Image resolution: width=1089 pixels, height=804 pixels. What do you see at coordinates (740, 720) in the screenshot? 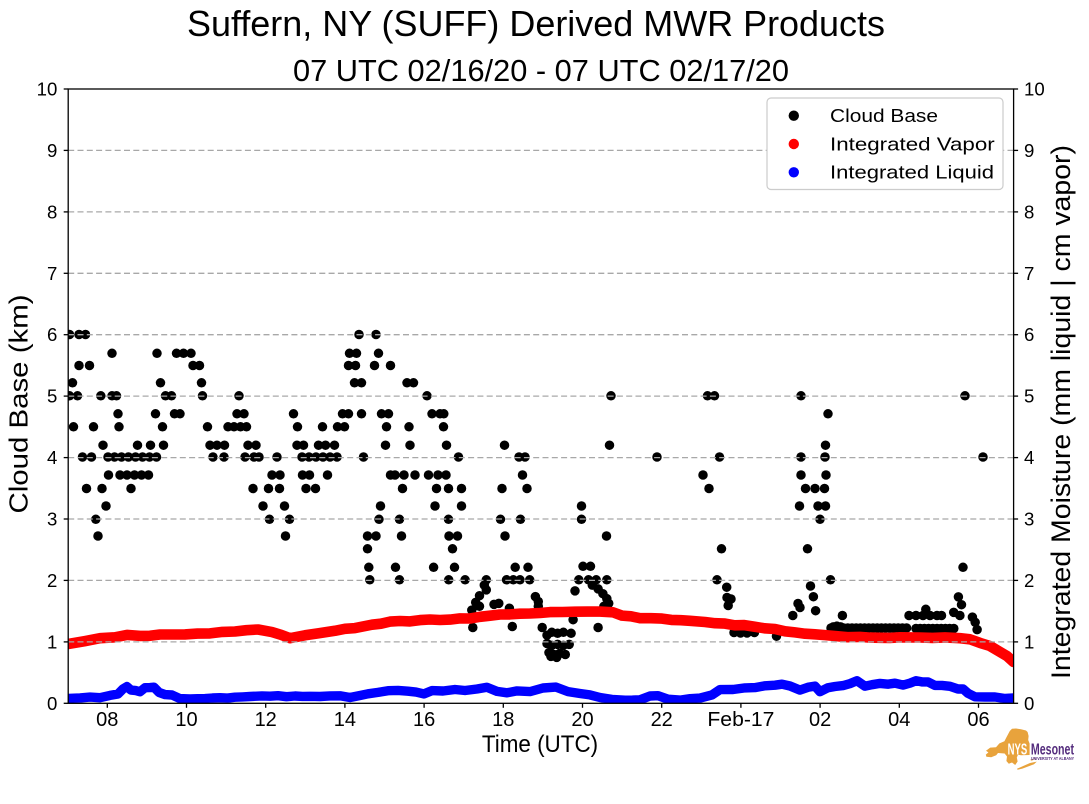
I see `svg-text: Feb-17` at bounding box center [740, 720].